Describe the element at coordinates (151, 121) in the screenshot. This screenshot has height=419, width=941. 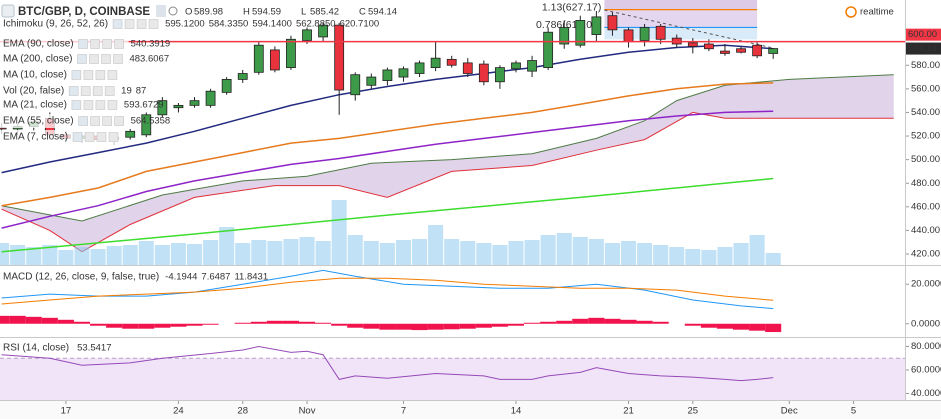
I see `legend-value: 564.5358` at that location.